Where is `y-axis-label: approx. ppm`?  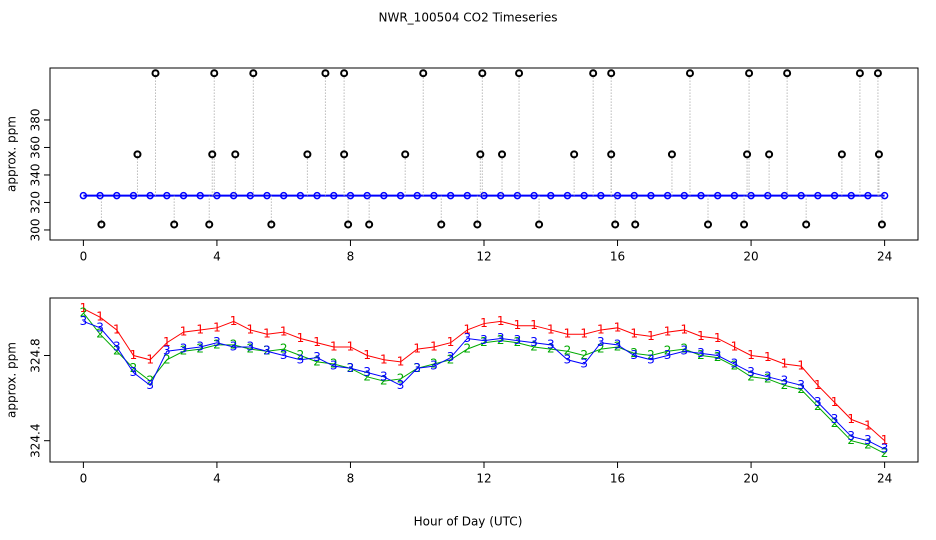 y-axis-label: approx. ppm is located at coordinates (12, 380).